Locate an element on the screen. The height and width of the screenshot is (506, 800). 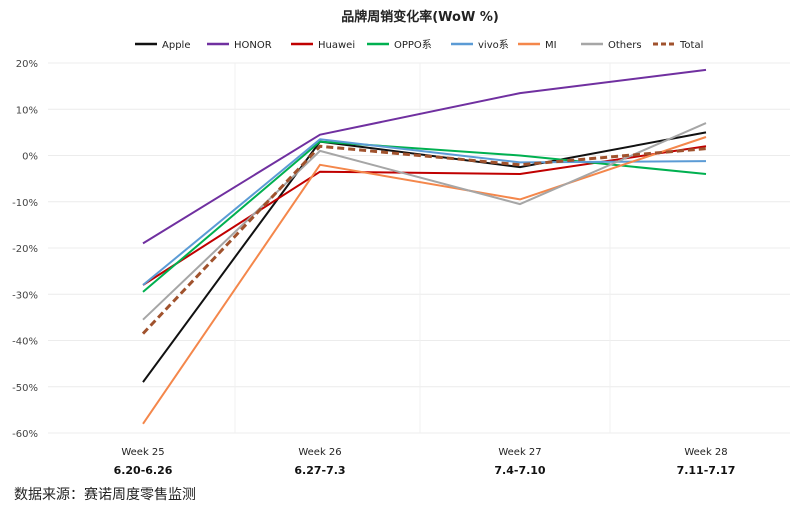
y-tick-label: -30% is located at coordinates (25, 295).